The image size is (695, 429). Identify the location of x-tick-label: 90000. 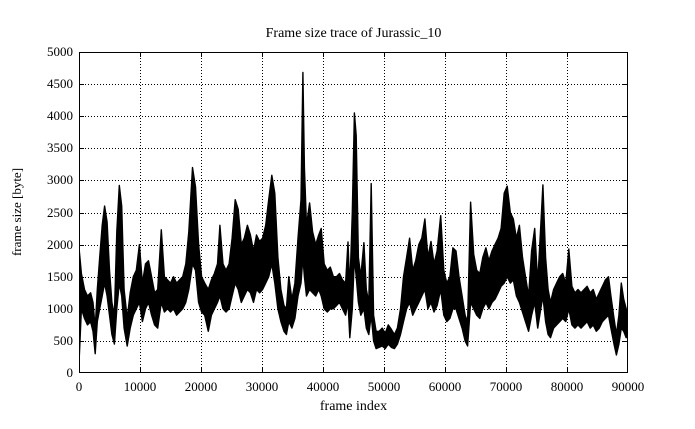
(628, 386).